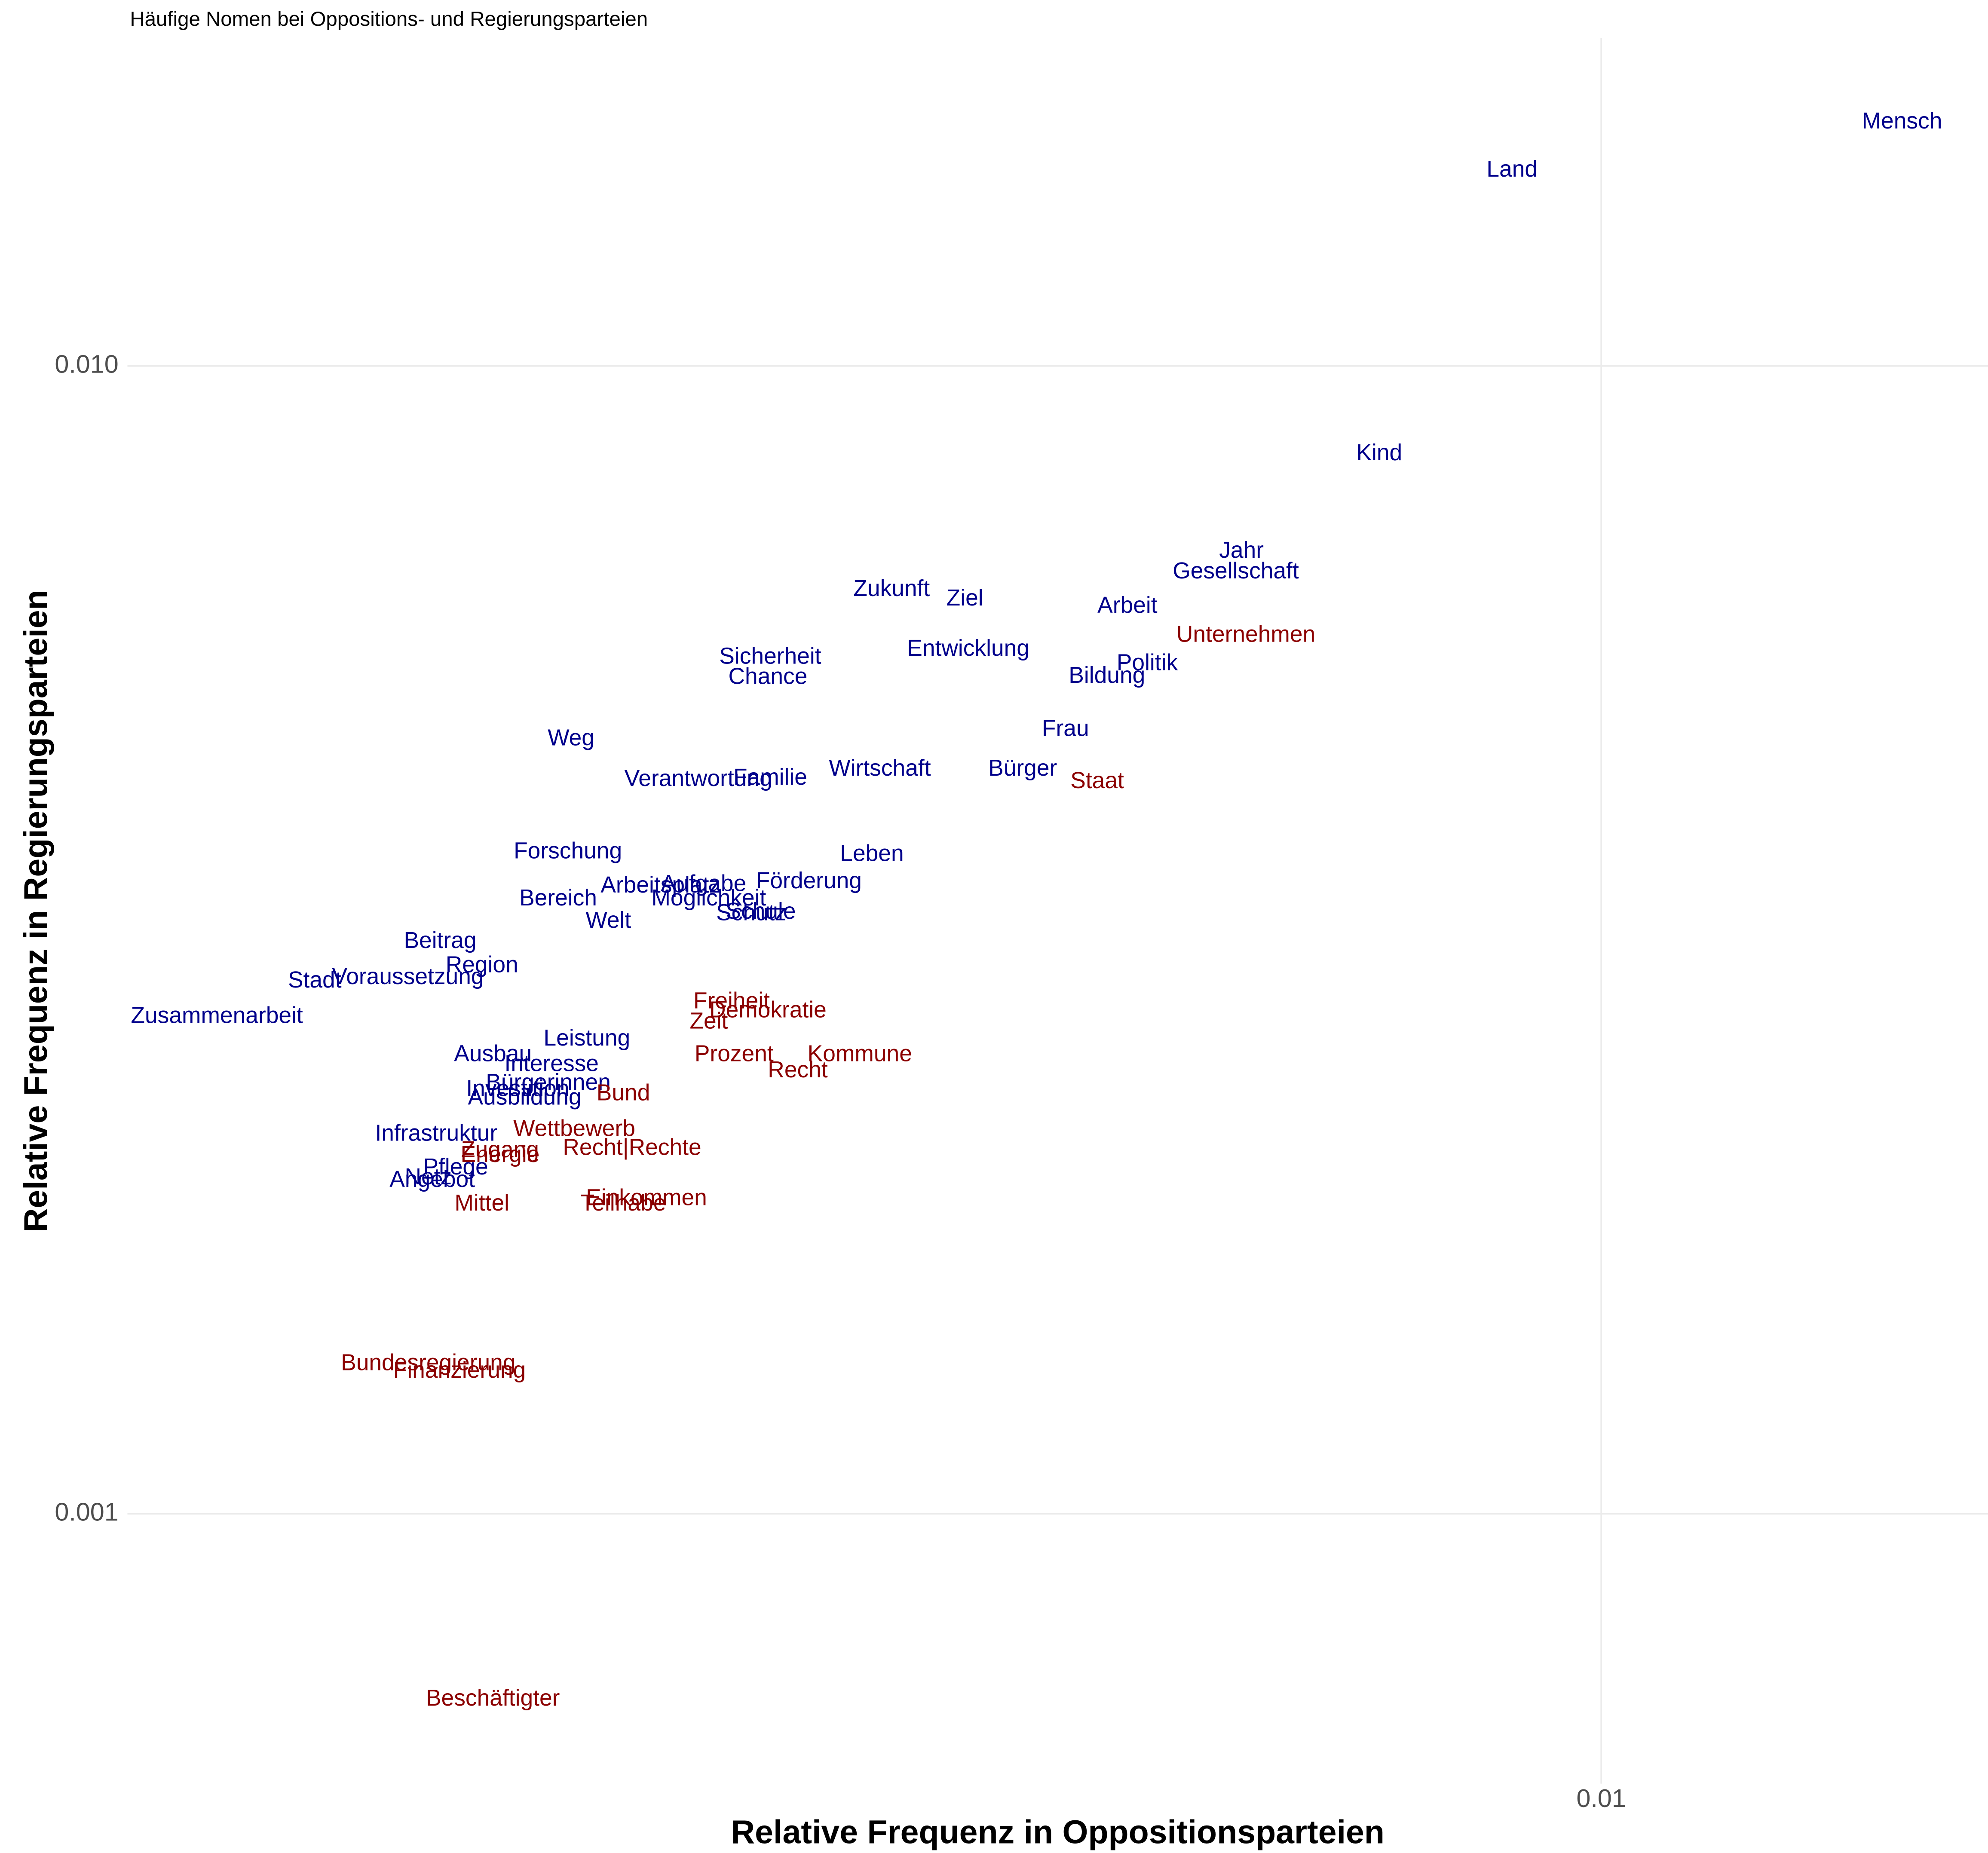  Describe the element at coordinates (481, 1203) in the screenshot. I see `word-label: Mittel` at that location.